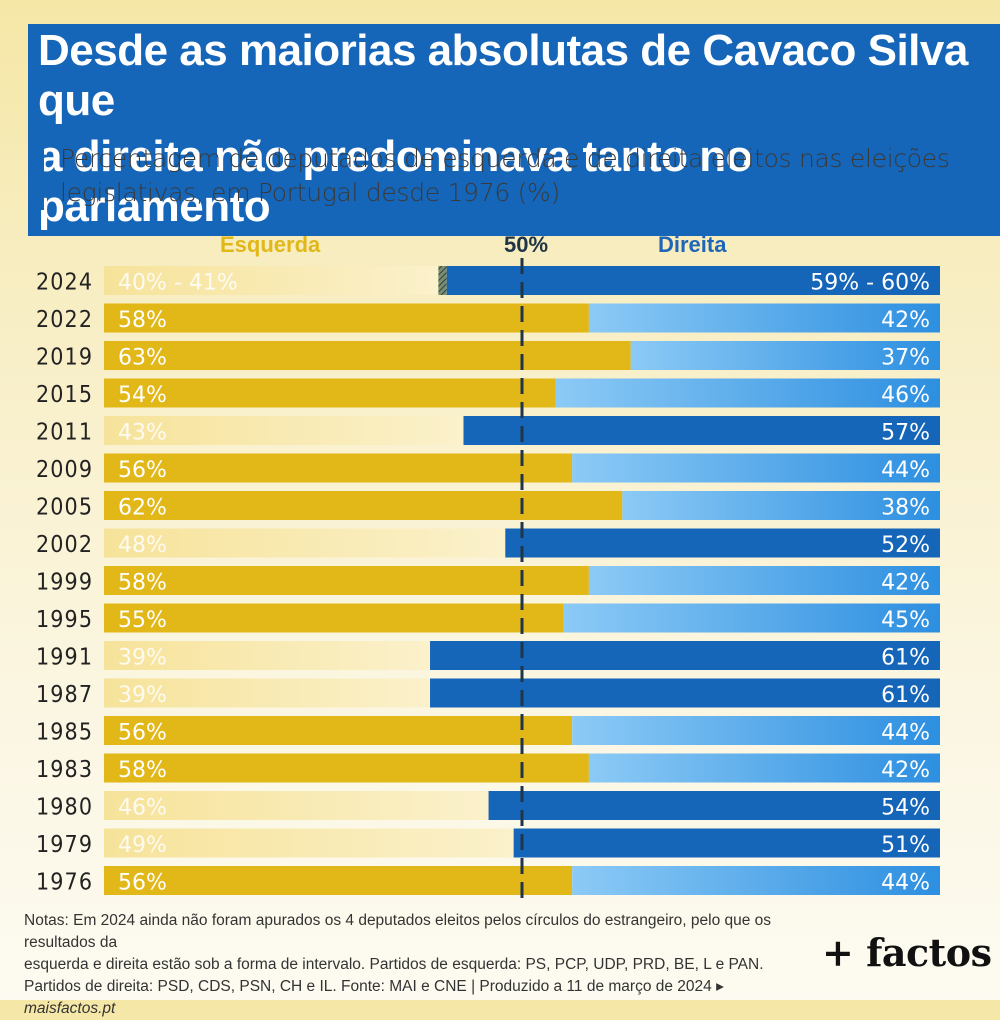  I want to click on subtitle-line-2: legislativas, em Portugal desde 1976 (%), so click(310, 192).